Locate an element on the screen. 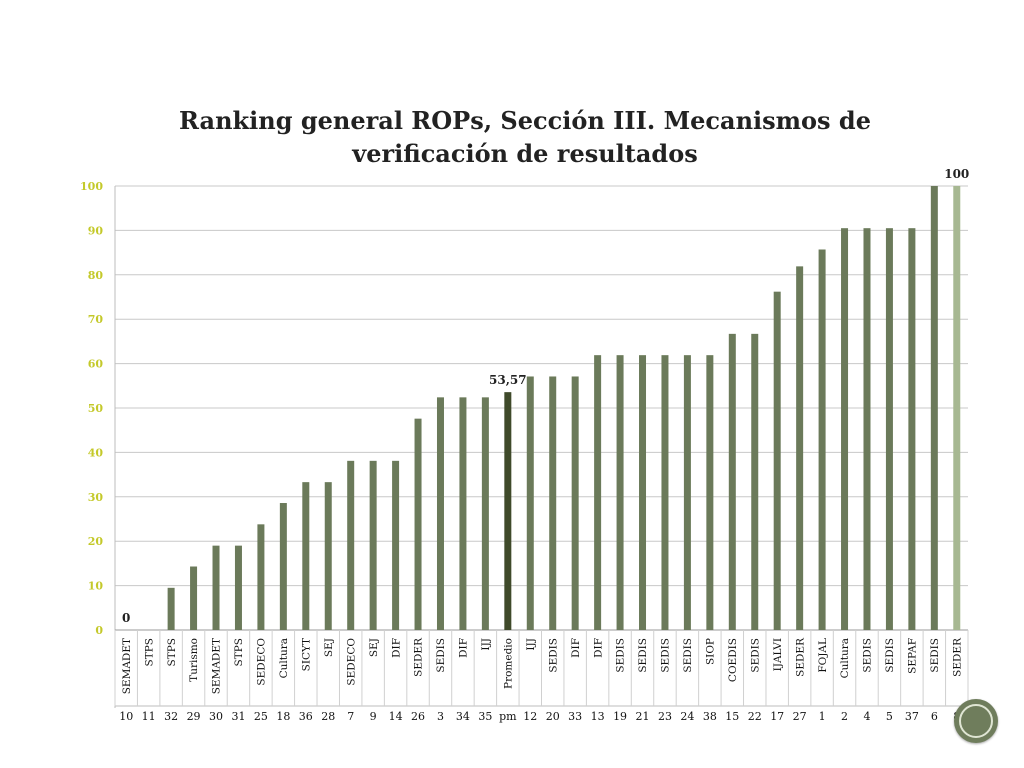  y-tick-label: 20 is located at coordinates (96, 541).